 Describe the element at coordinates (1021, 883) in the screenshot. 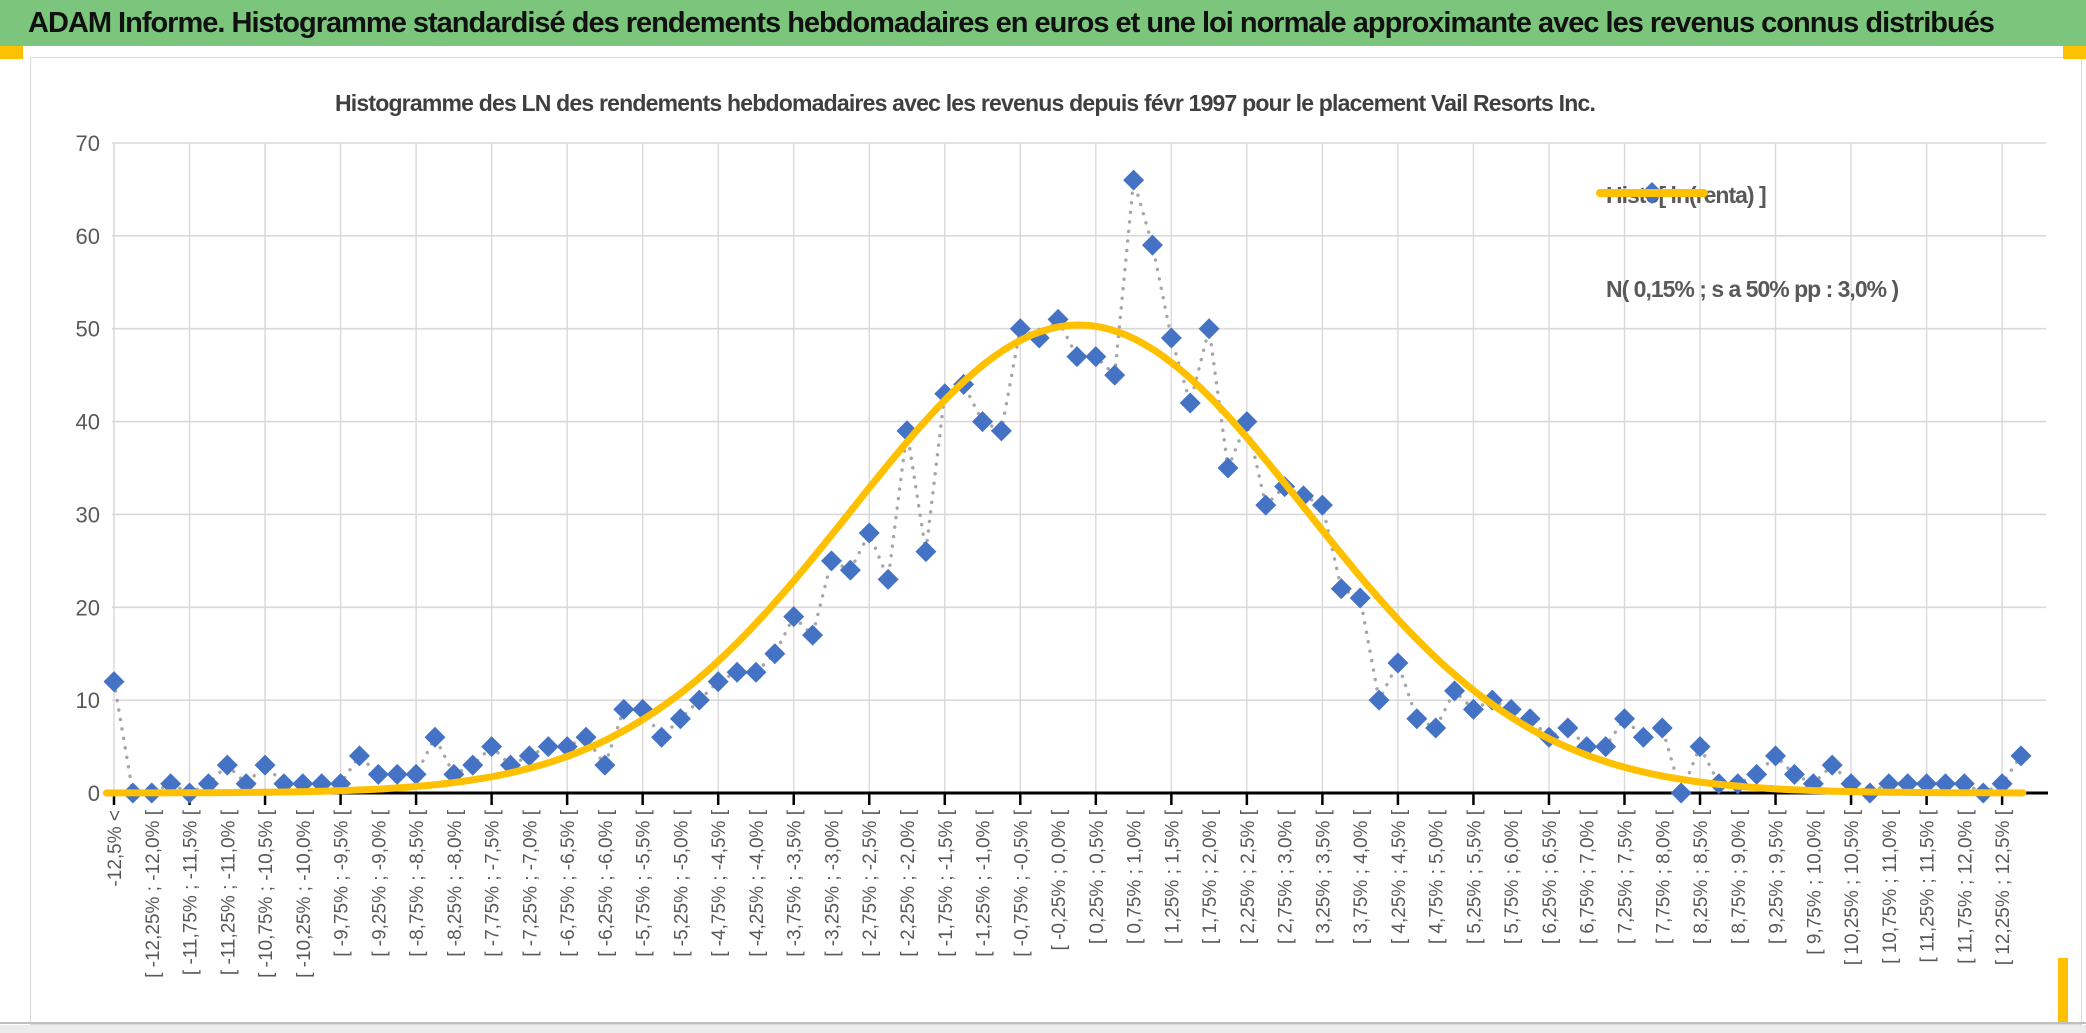

I see `x-axis-category-label: [ -0,75% ; -0,5% [` at that location.